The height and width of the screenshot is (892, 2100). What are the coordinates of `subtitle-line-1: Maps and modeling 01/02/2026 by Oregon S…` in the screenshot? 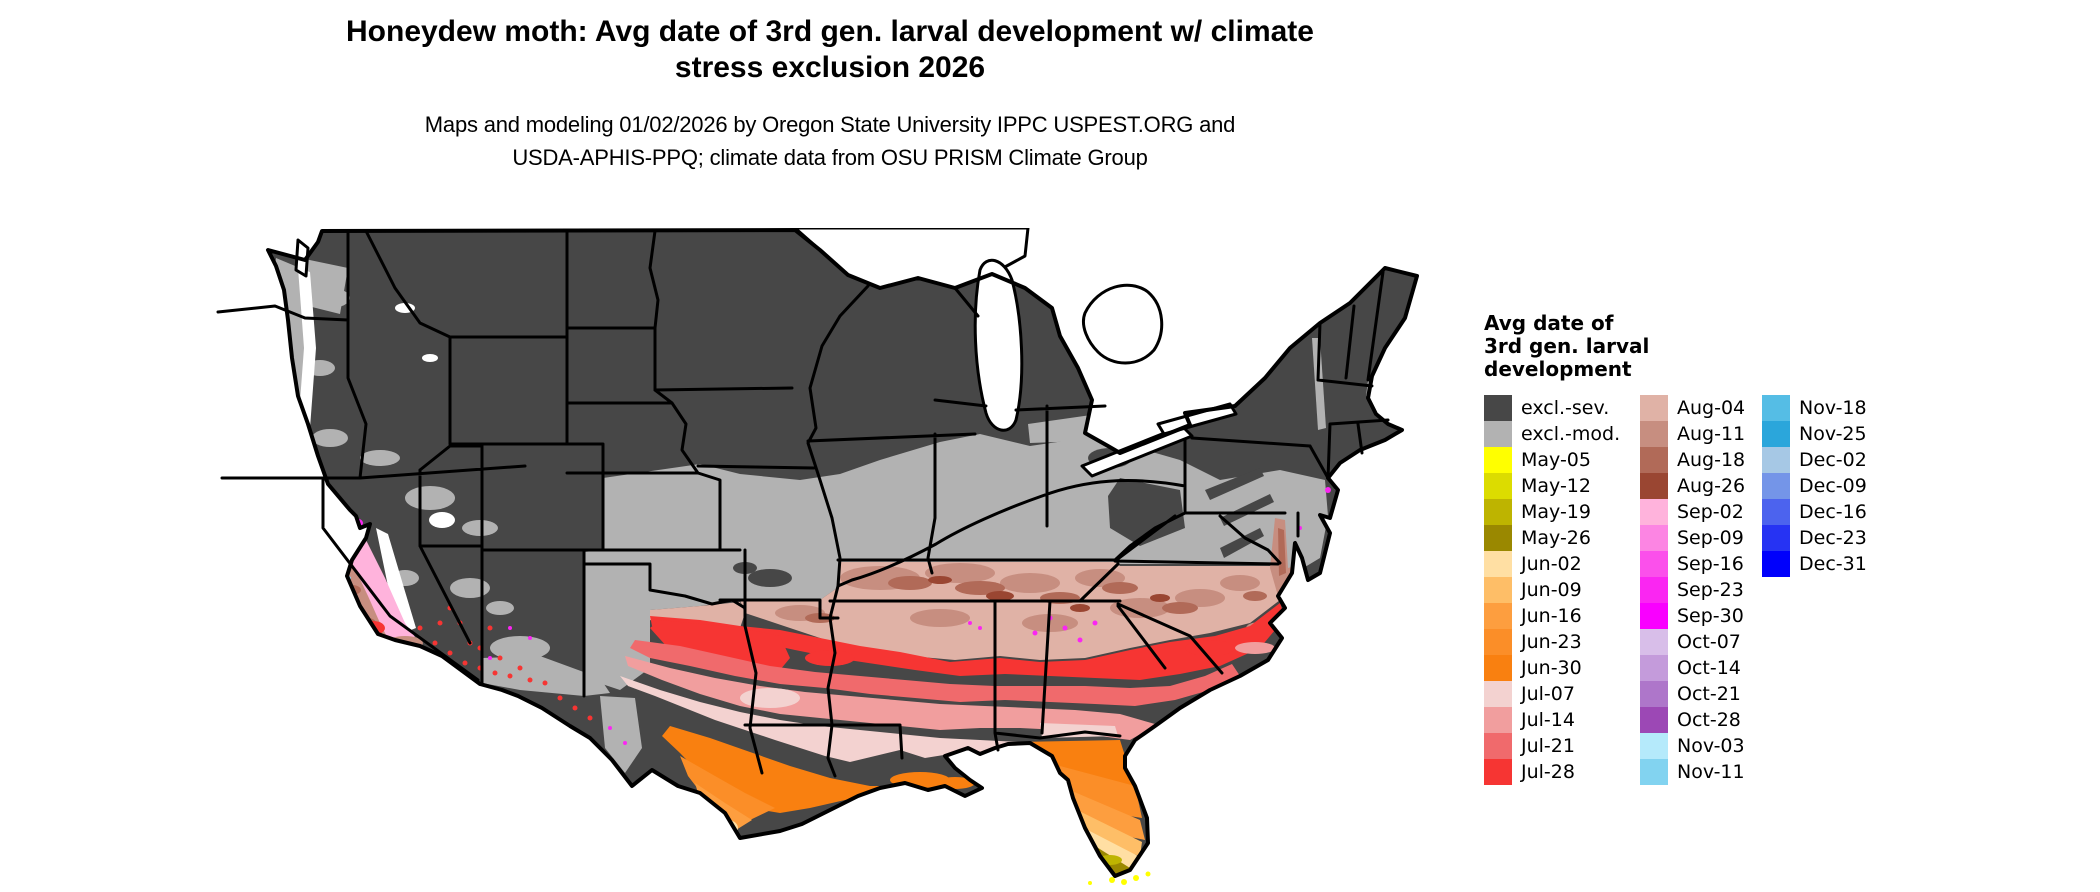 It's located at (830, 124).